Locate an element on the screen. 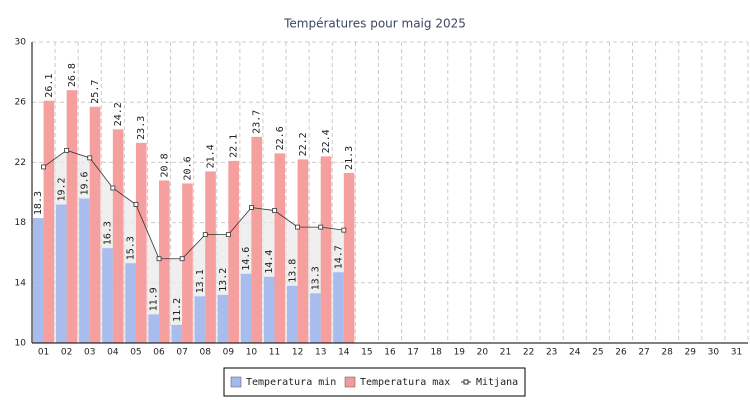 Image resolution: width=750 pixels, height=400 pixels. value-label: 26.8 is located at coordinates (72, 75).